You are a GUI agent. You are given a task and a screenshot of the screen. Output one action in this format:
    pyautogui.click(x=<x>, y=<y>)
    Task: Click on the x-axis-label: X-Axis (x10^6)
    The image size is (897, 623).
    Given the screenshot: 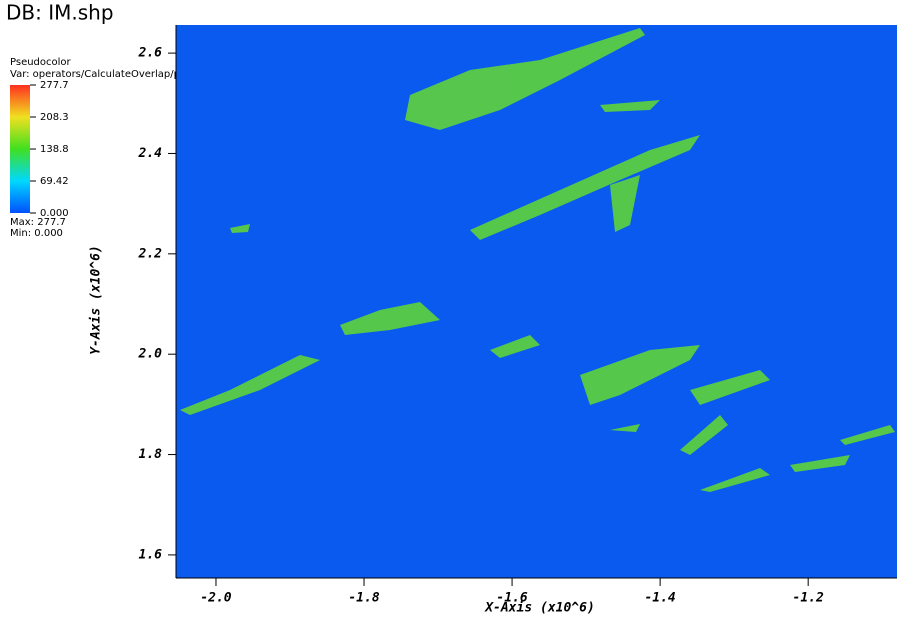 What is the action you would take?
    pyautogui.click(x=539, y=608)
    